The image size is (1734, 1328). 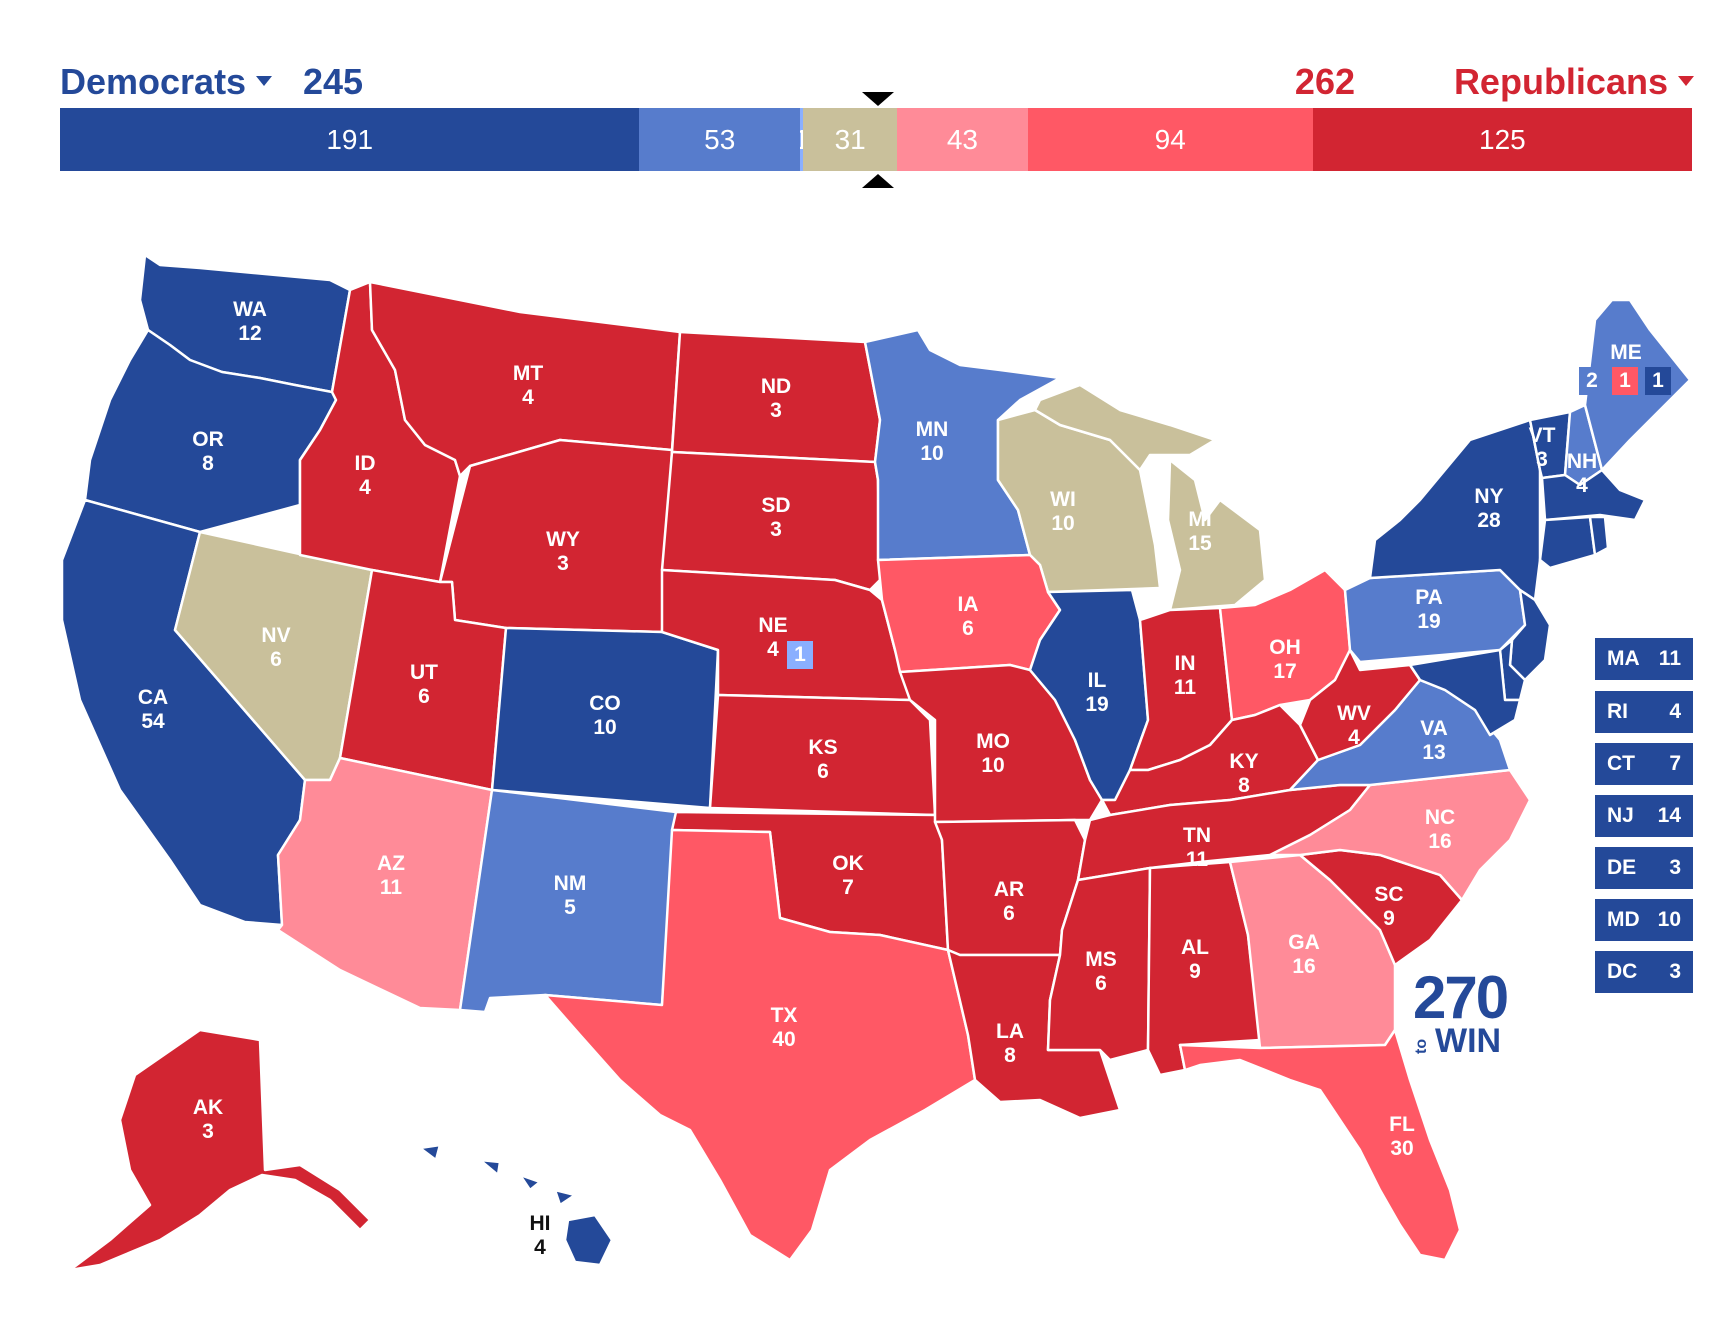 What do you see at coordinates (760, 1045) in the screenshot?
I see `state-tx` at bounding box center [760, 1045].